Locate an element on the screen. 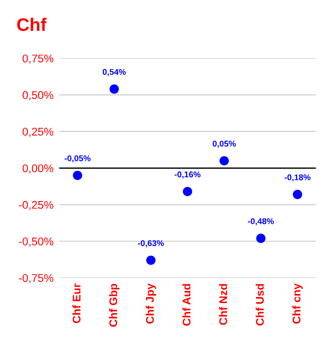 This screenshot has height=343, width=329. data-label: -0,18% is located at coordinates (297, 178).